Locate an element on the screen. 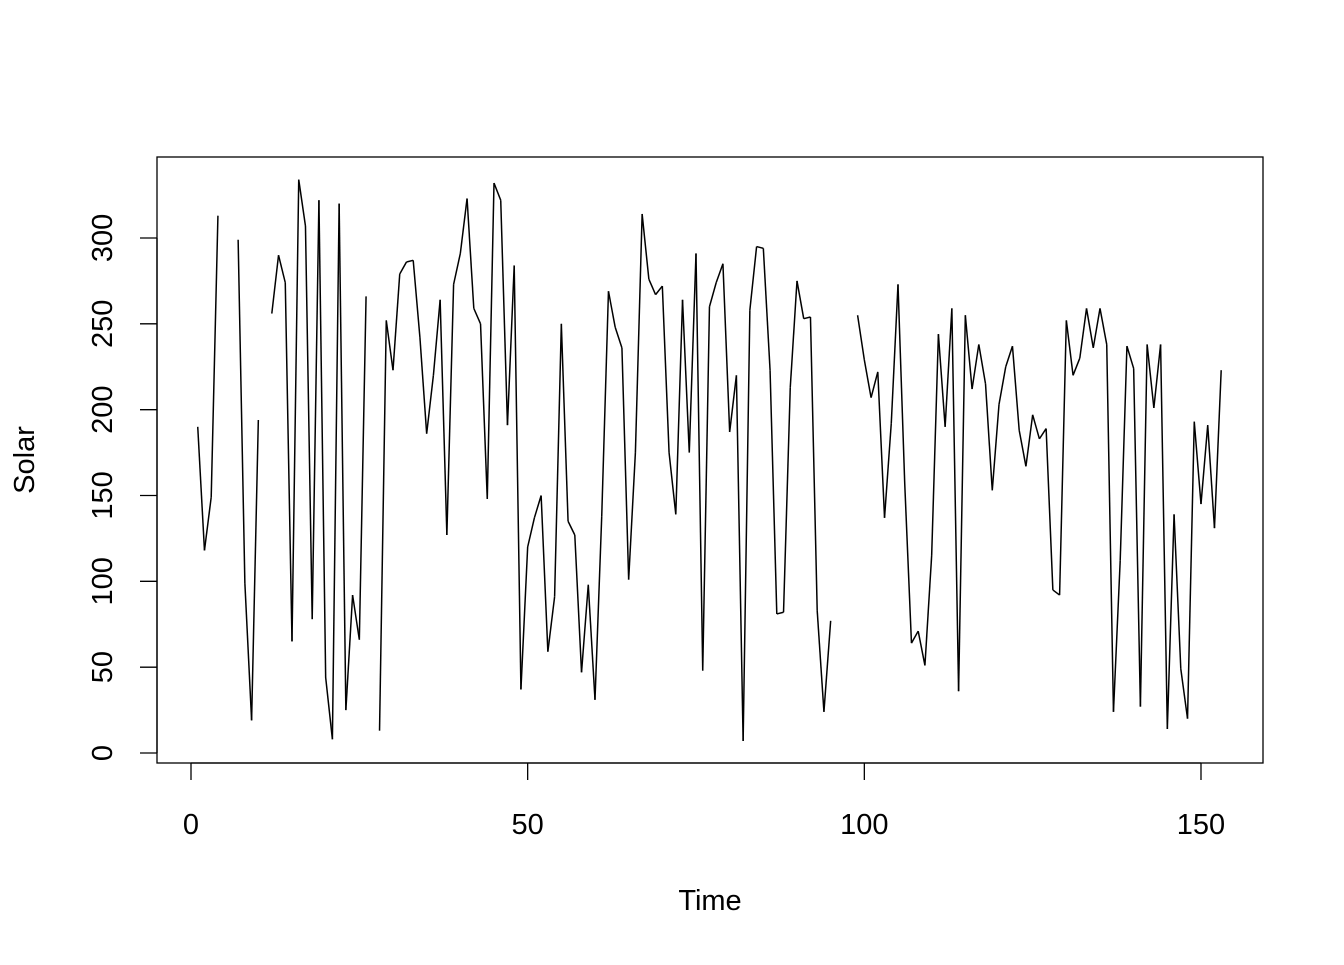 The width and height of the screenshot is (1344, 965). x-tick-label: 150 is located at coordinates (1201, 825).